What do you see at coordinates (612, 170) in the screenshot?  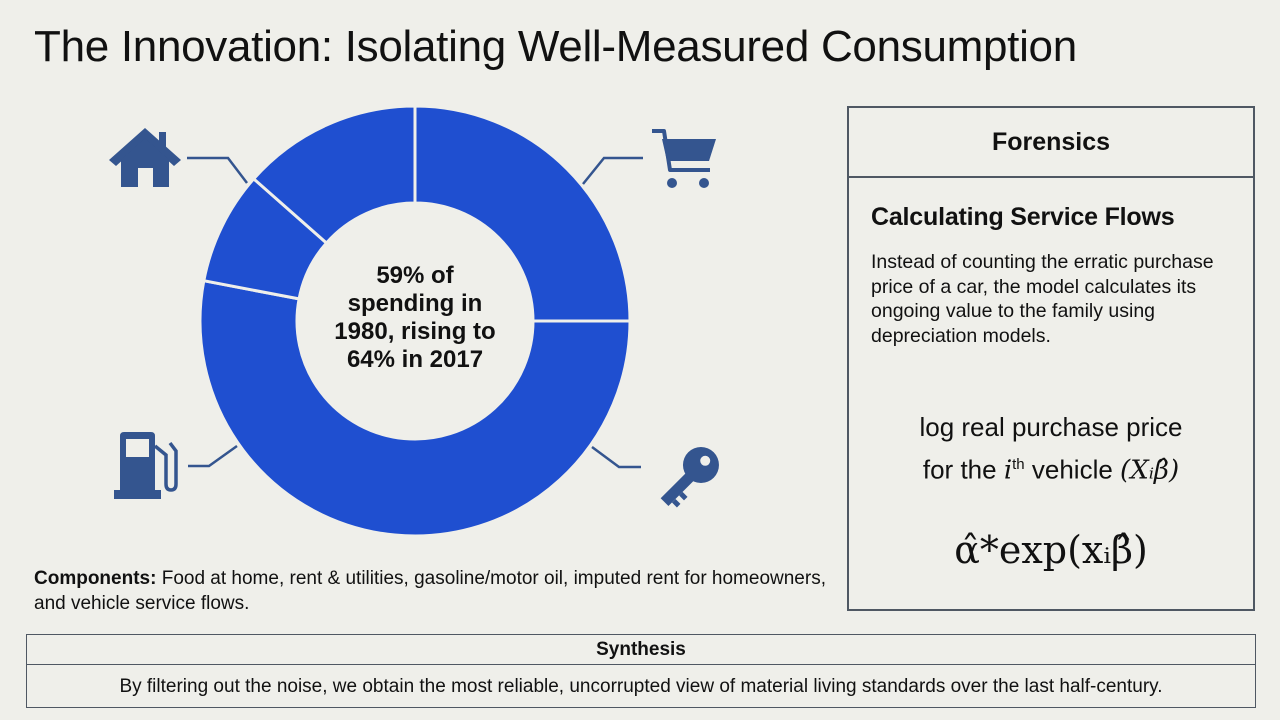 I see `cart-connector` at bounding box center [612, 170].